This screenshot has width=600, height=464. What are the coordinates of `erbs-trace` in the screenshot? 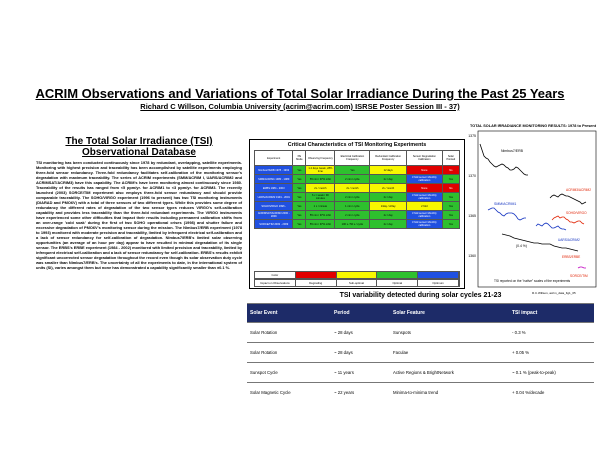 It's located at (540, 242).